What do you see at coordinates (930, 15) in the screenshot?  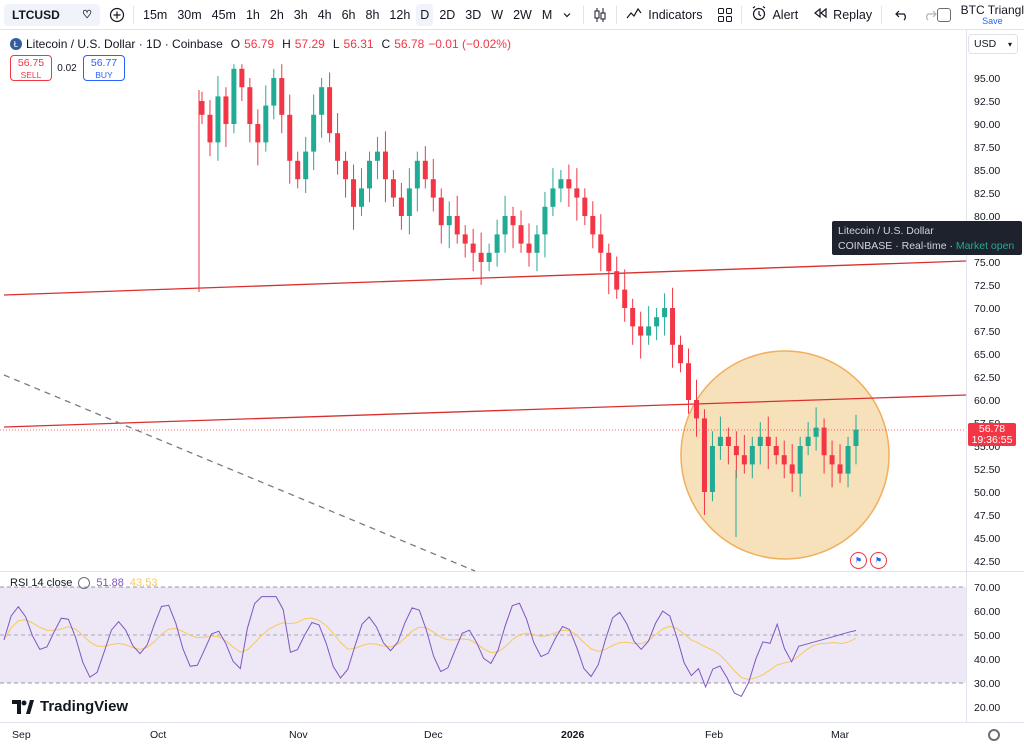 I see `redo-icon` at bounding box center [930, 15].